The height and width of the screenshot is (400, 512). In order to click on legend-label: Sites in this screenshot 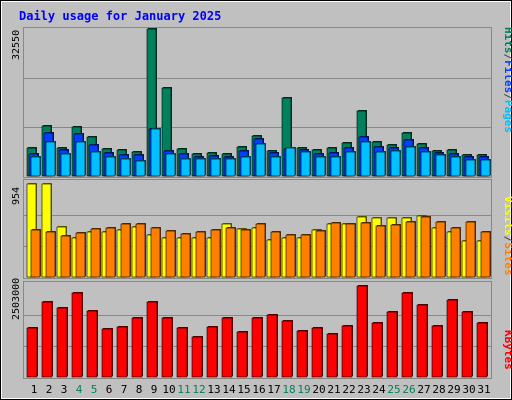, I will do `click(507, 258)`.